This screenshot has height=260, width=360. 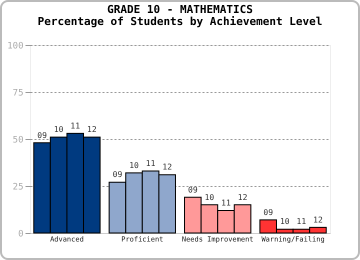 I want to click on y-tick-label: 0, so click(x=21, y=235).